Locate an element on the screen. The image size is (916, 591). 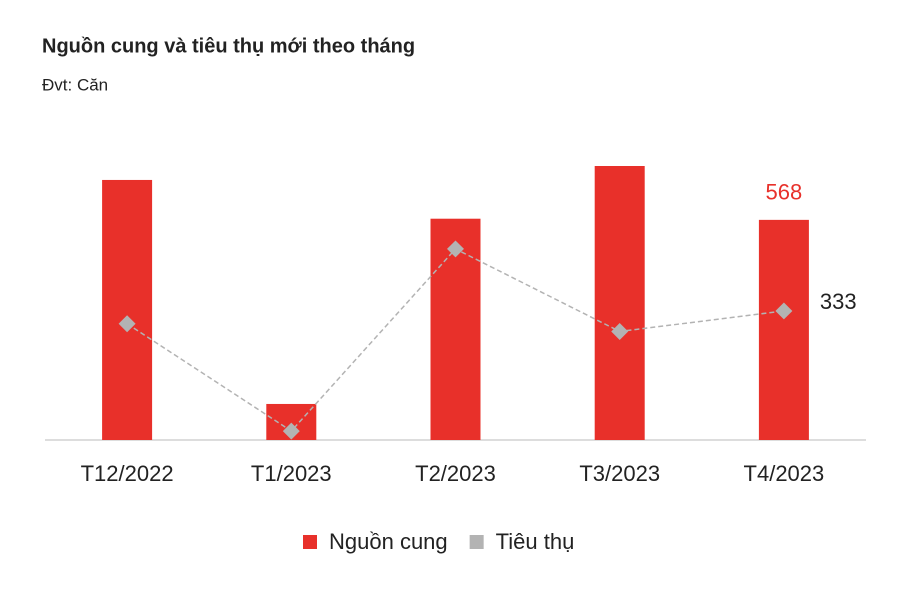
chart-title: Nguồn cung và tiêu thụ mới theo tháng is located at coordinates (228, 46).